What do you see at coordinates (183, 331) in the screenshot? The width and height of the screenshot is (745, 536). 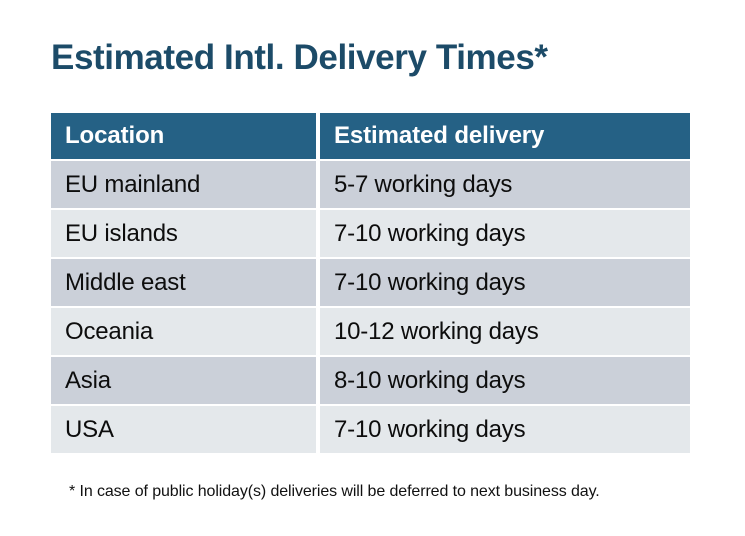 I see `cell-location: Oceania` at bounding box center [183, 331].